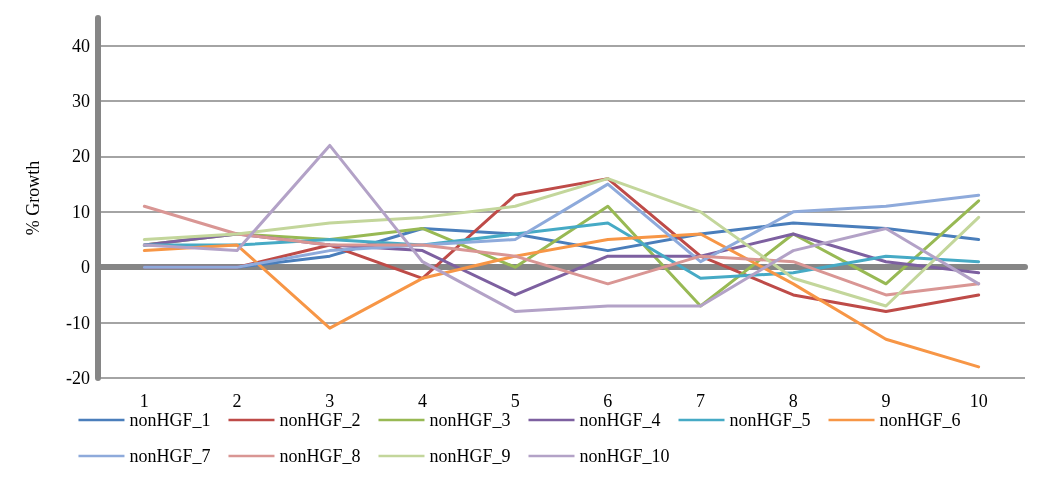  Describe the element at coordinates (78, 378) in the screenshot. I see `y-tick-label: -20` at that location.